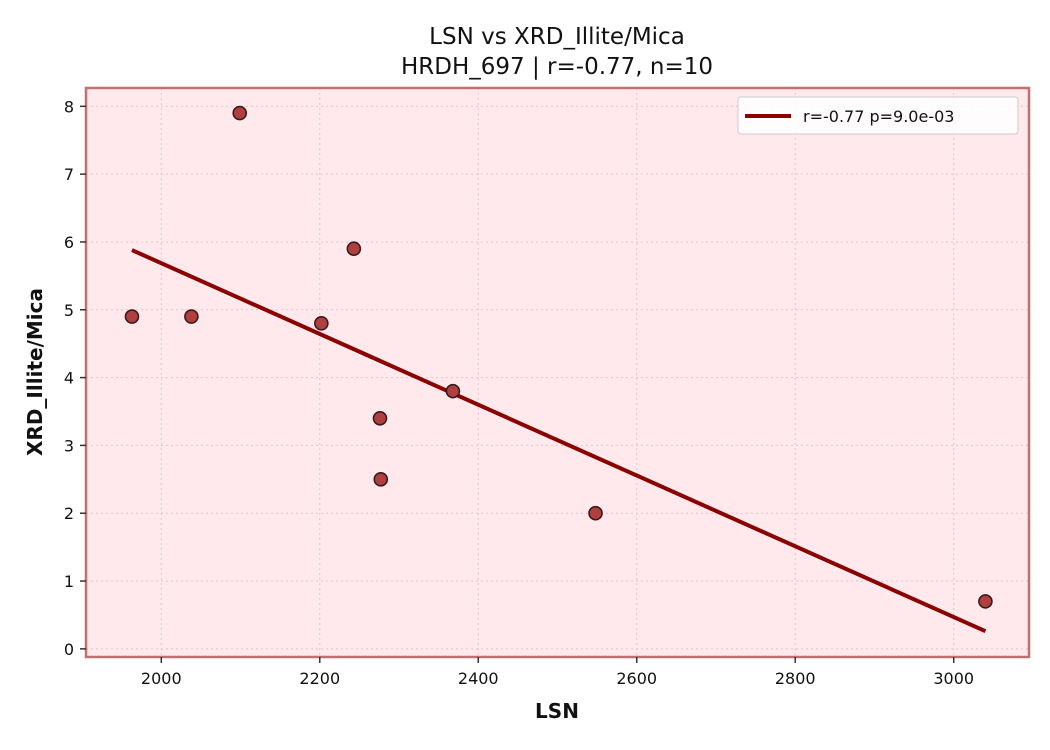  Describe the element at coordinates (69, 106) in the screenshot. I see `y-tick-label: 8` at that location.